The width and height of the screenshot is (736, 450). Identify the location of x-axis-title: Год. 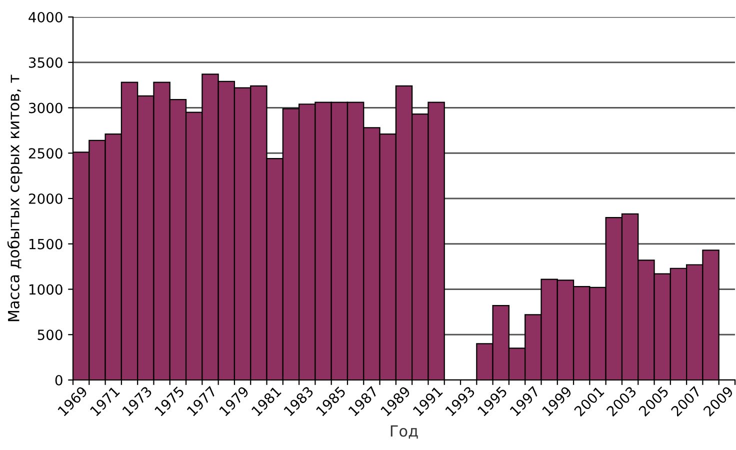
(404, 432).